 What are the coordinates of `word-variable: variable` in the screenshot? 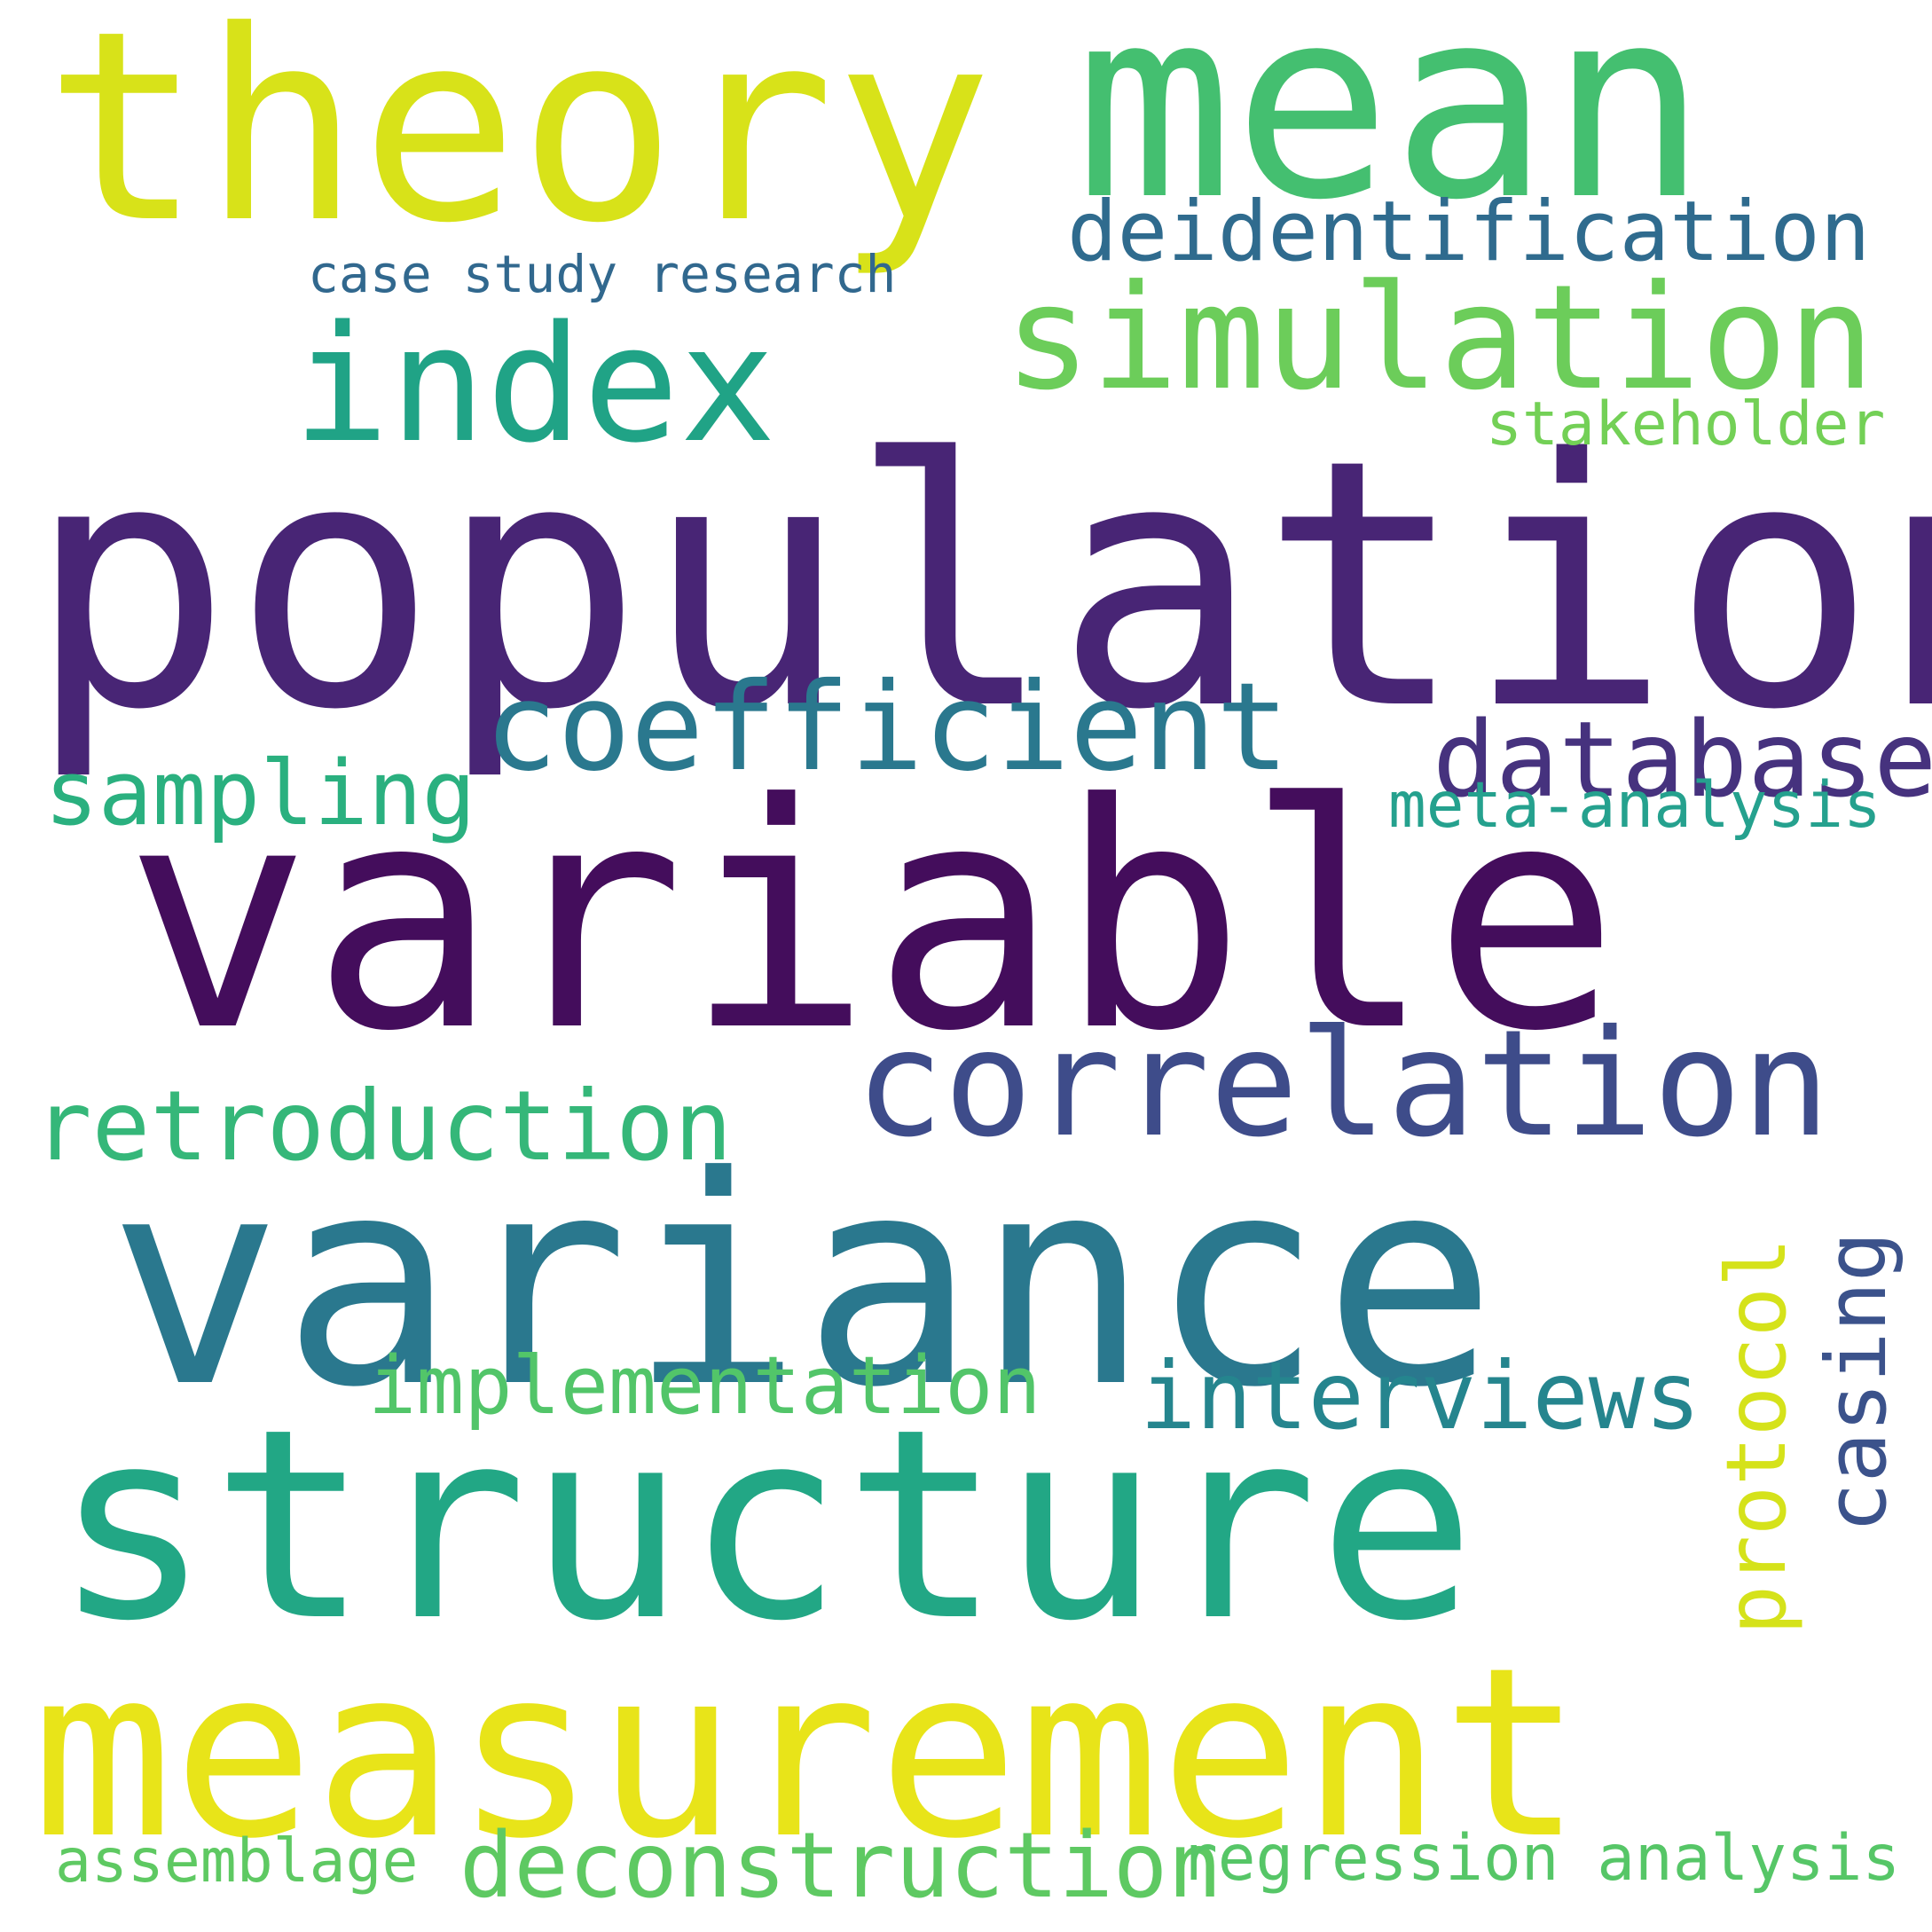 It's located at (872, 918).